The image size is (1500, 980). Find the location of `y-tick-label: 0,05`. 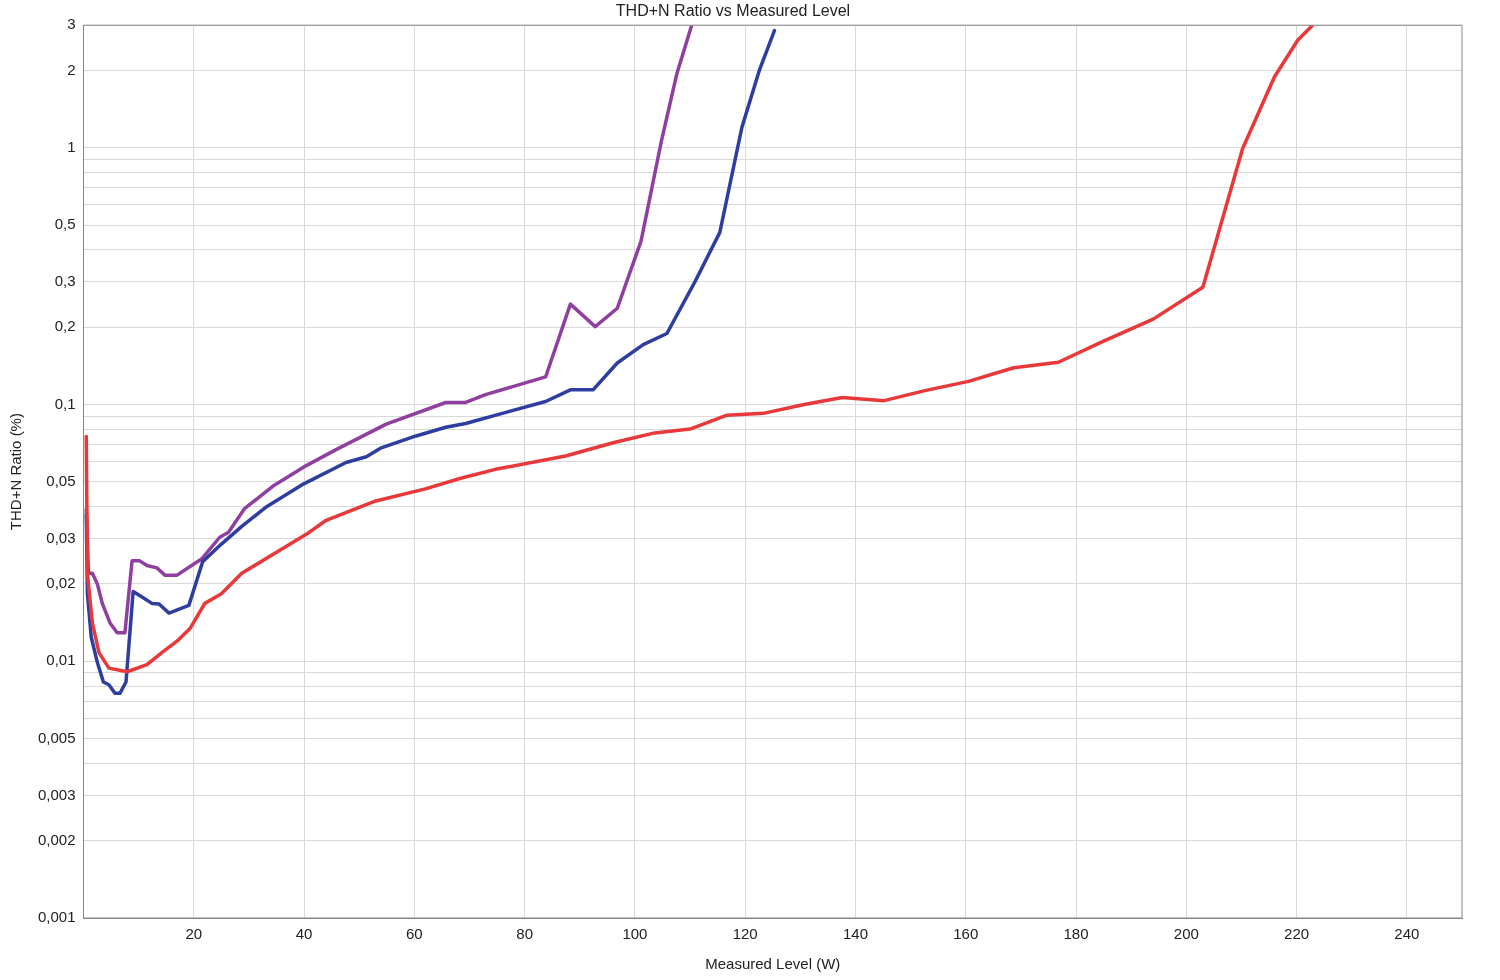

y-tick-label: 0,05 is located at coordinates (61, 480).